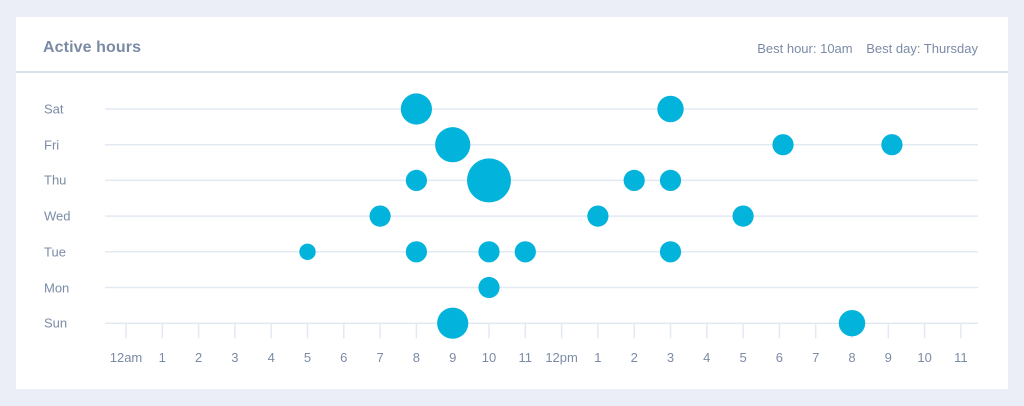 The width and height of the screenshot is (1024, 406). What do you see at coordinates (922, 48) in the screenshot?
I see `best-day-stat: Best day: Thursday` at bounding box center [922, 48].